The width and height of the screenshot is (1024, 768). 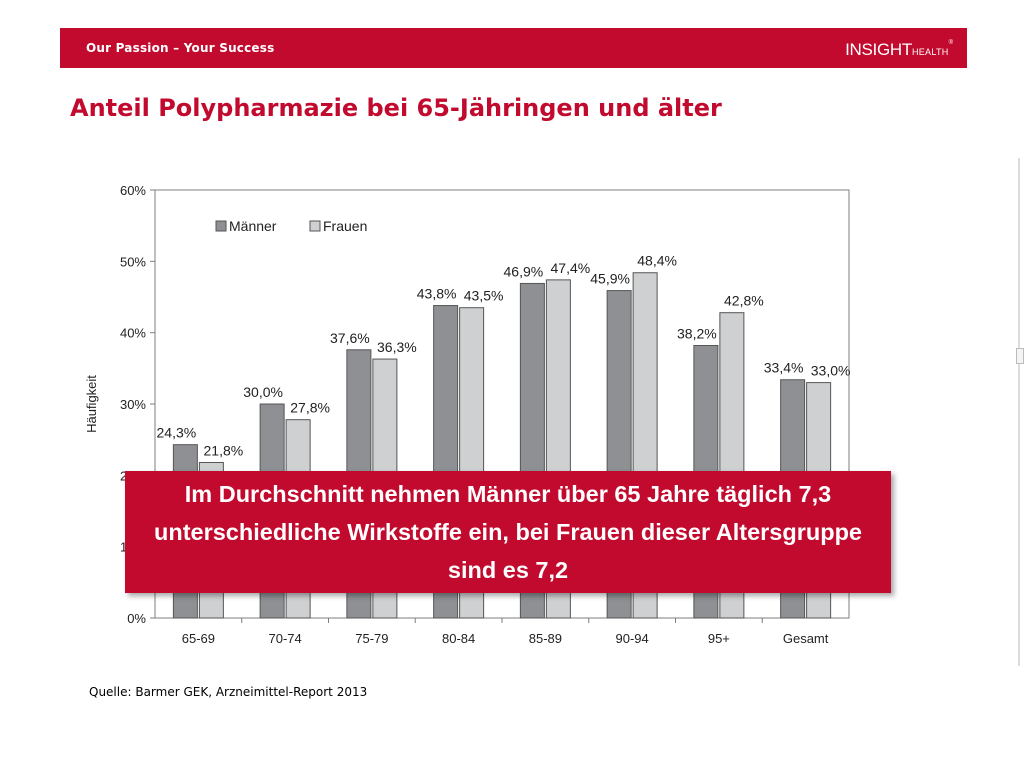 I want to click on data-label-frauen: 48,4%, so click(x=657, y=261).